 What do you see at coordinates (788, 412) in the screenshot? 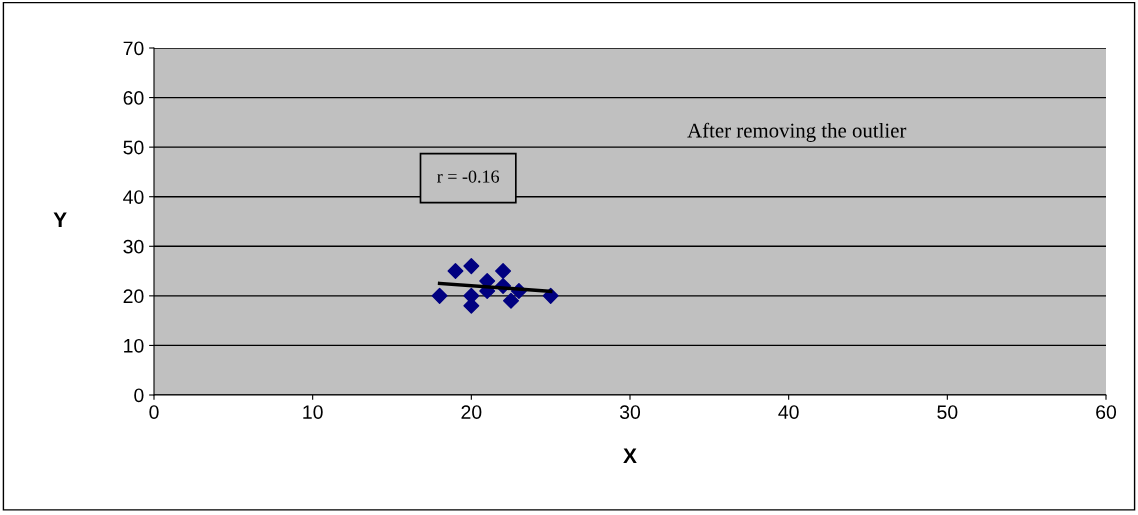
I see `x-tick-label: 40` at bounding box center [788, 412].